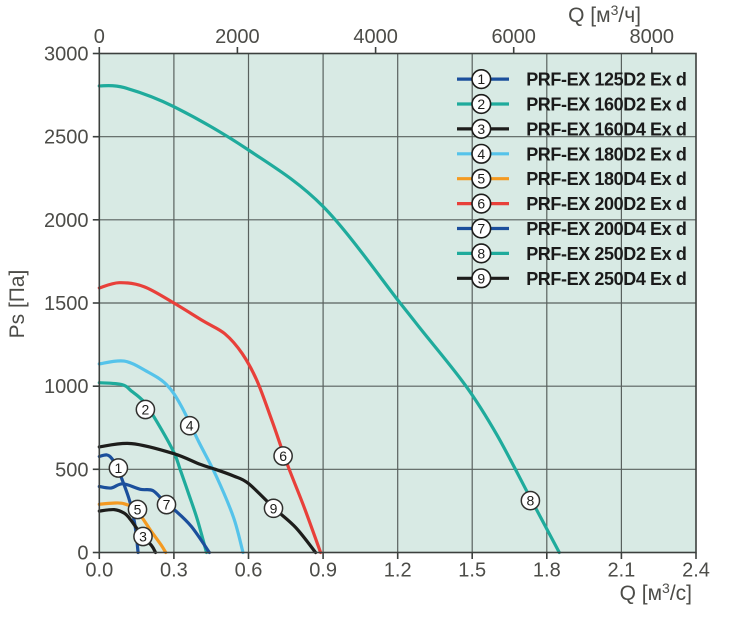 This screenshot has width=738, height=619. Describe the element at coordinates (66, 55) in the screenshot. I see `svg-text: 3000` at that location.